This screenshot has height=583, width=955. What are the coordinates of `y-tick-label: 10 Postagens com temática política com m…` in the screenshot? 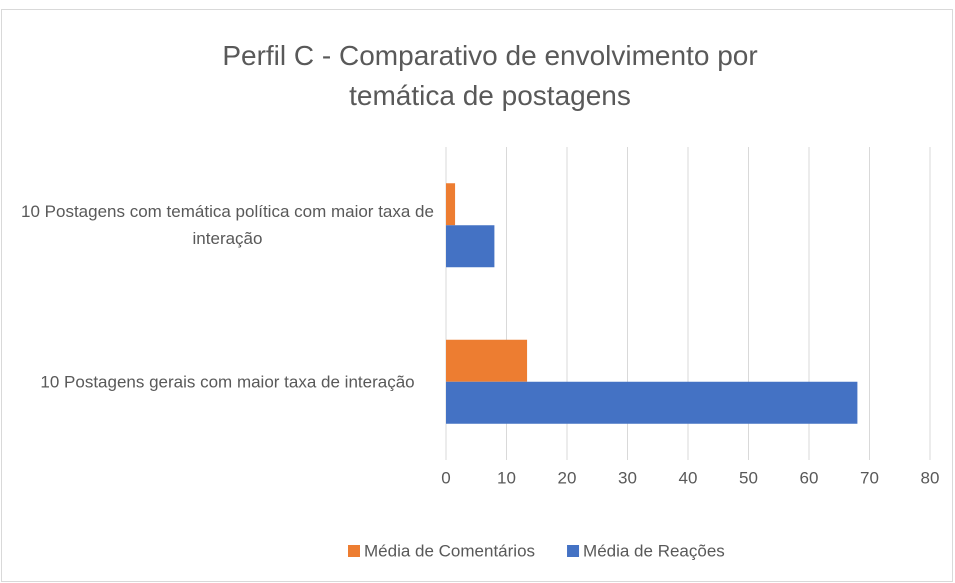 It's located at (227, 225).